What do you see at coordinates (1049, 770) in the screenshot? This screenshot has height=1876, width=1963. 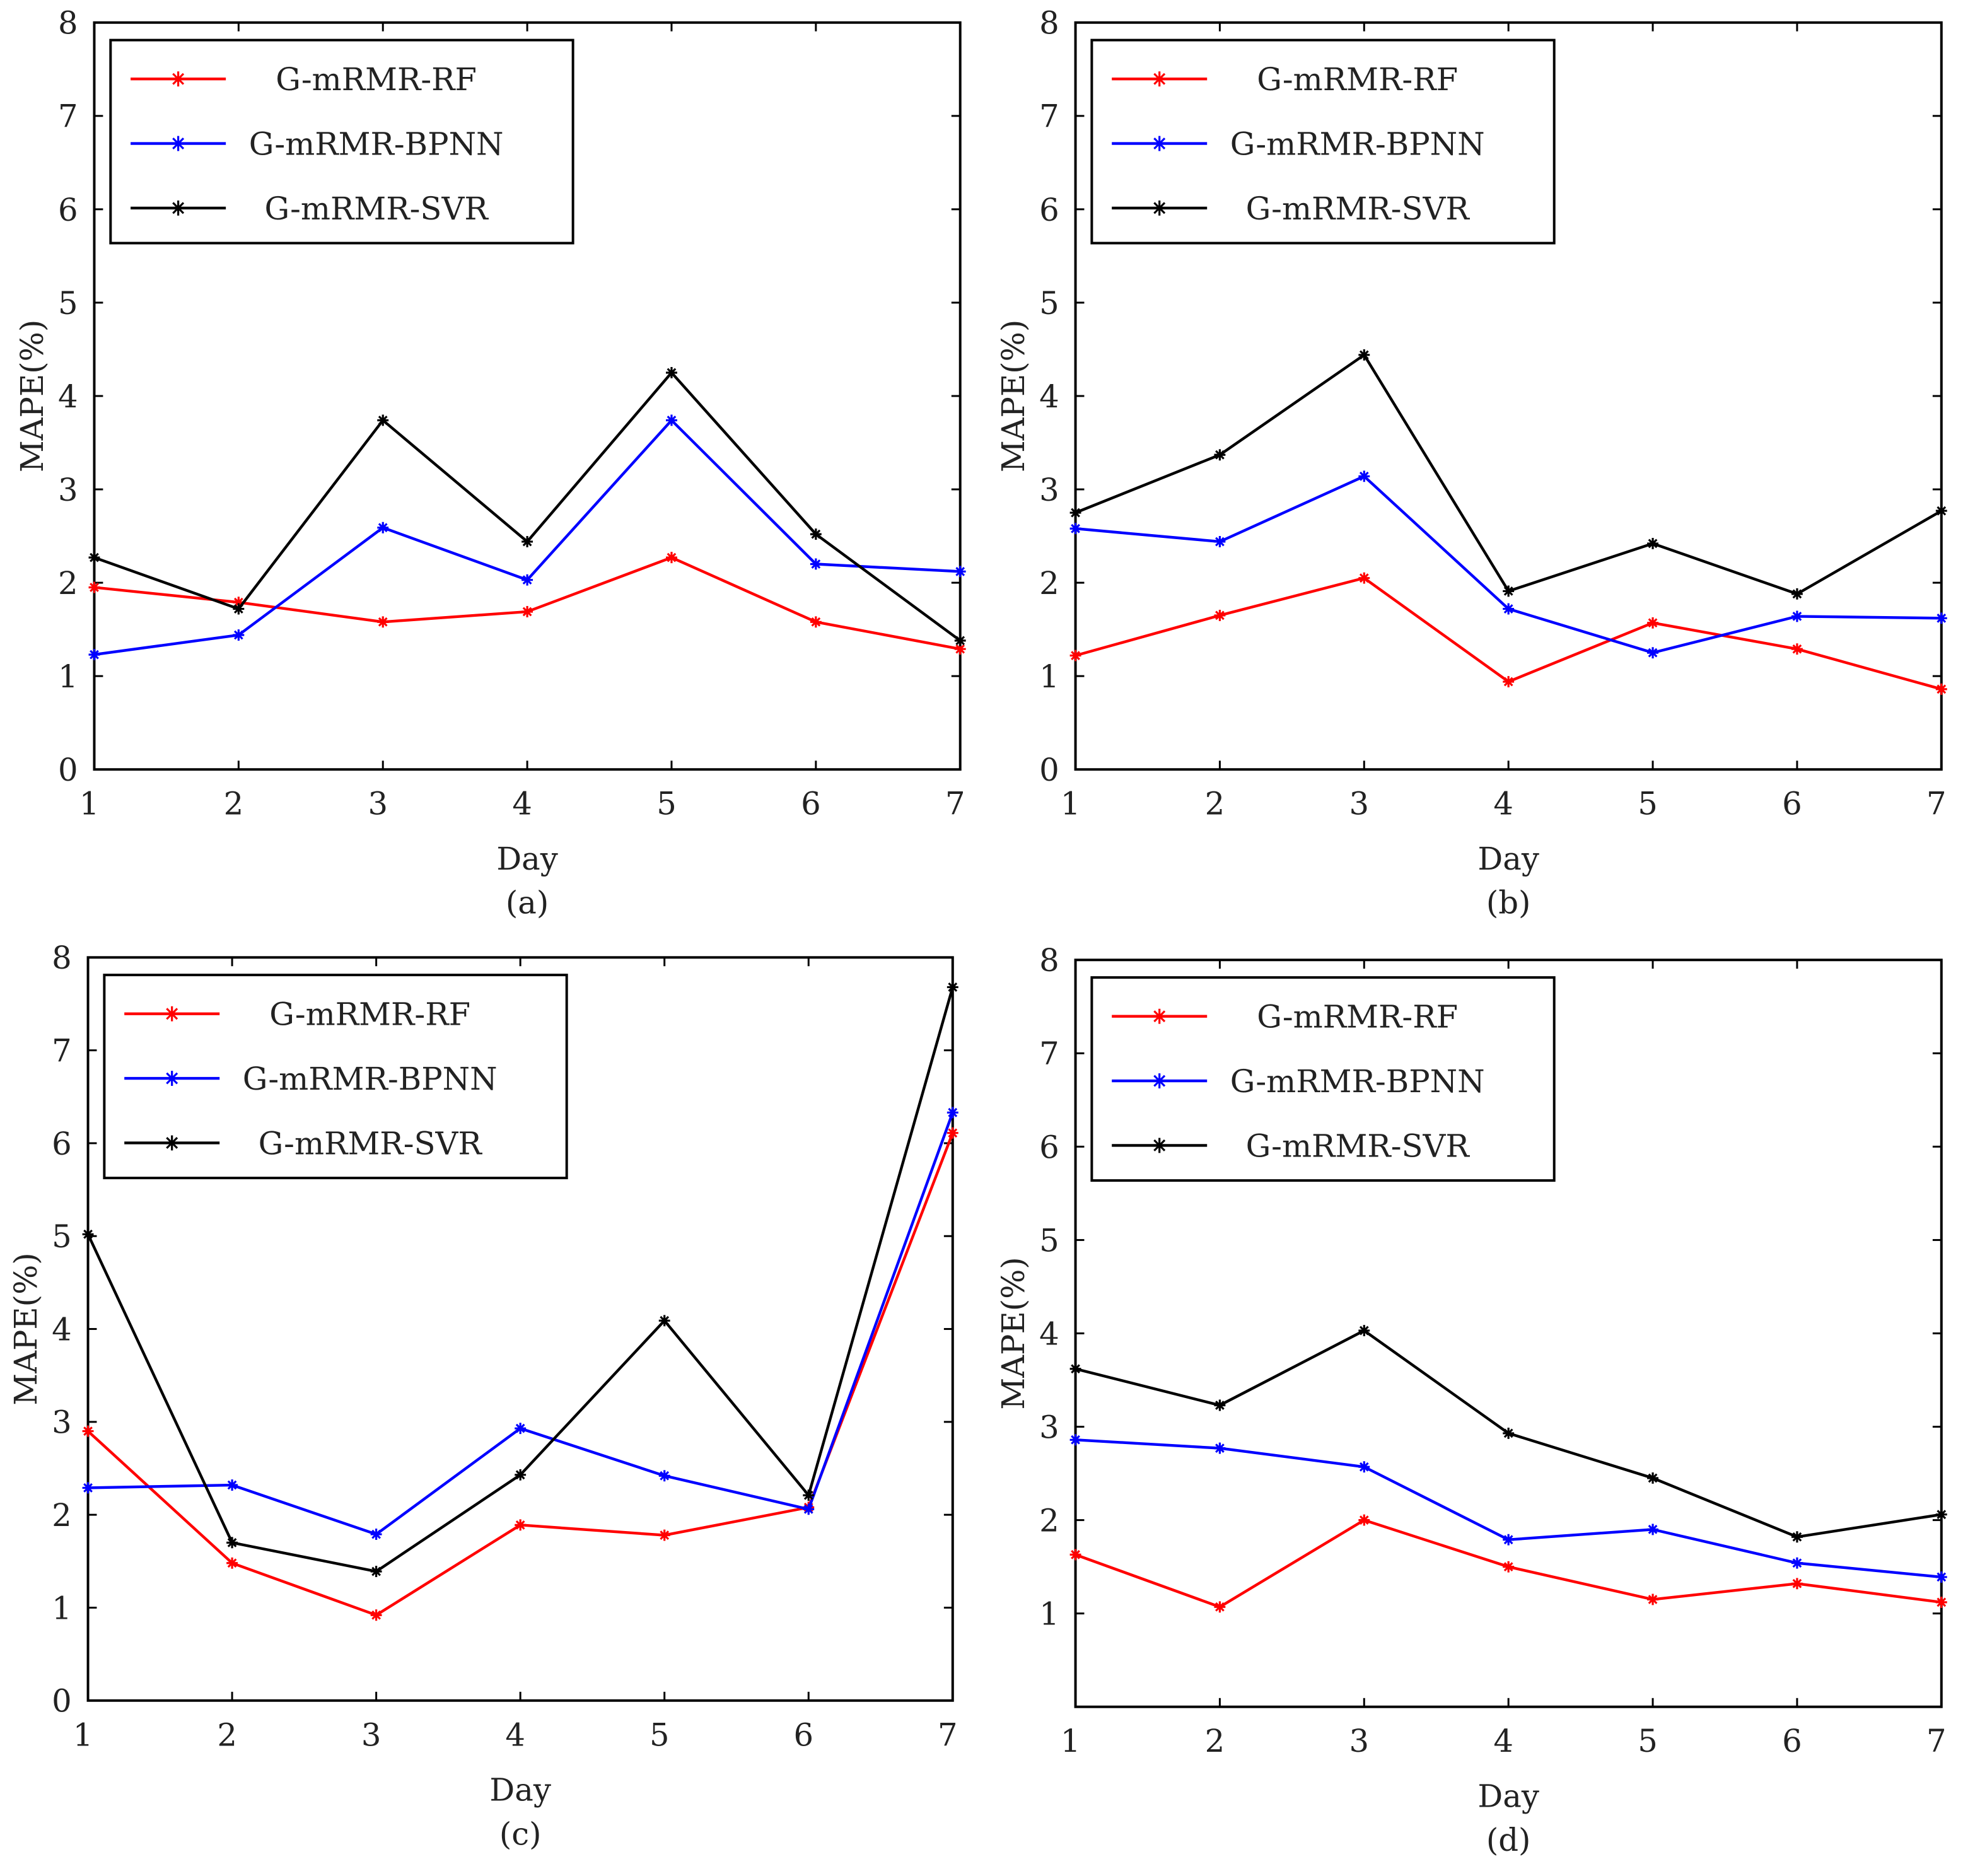 I see `y-tick-label: 0` at bounding box center [1049, 770].